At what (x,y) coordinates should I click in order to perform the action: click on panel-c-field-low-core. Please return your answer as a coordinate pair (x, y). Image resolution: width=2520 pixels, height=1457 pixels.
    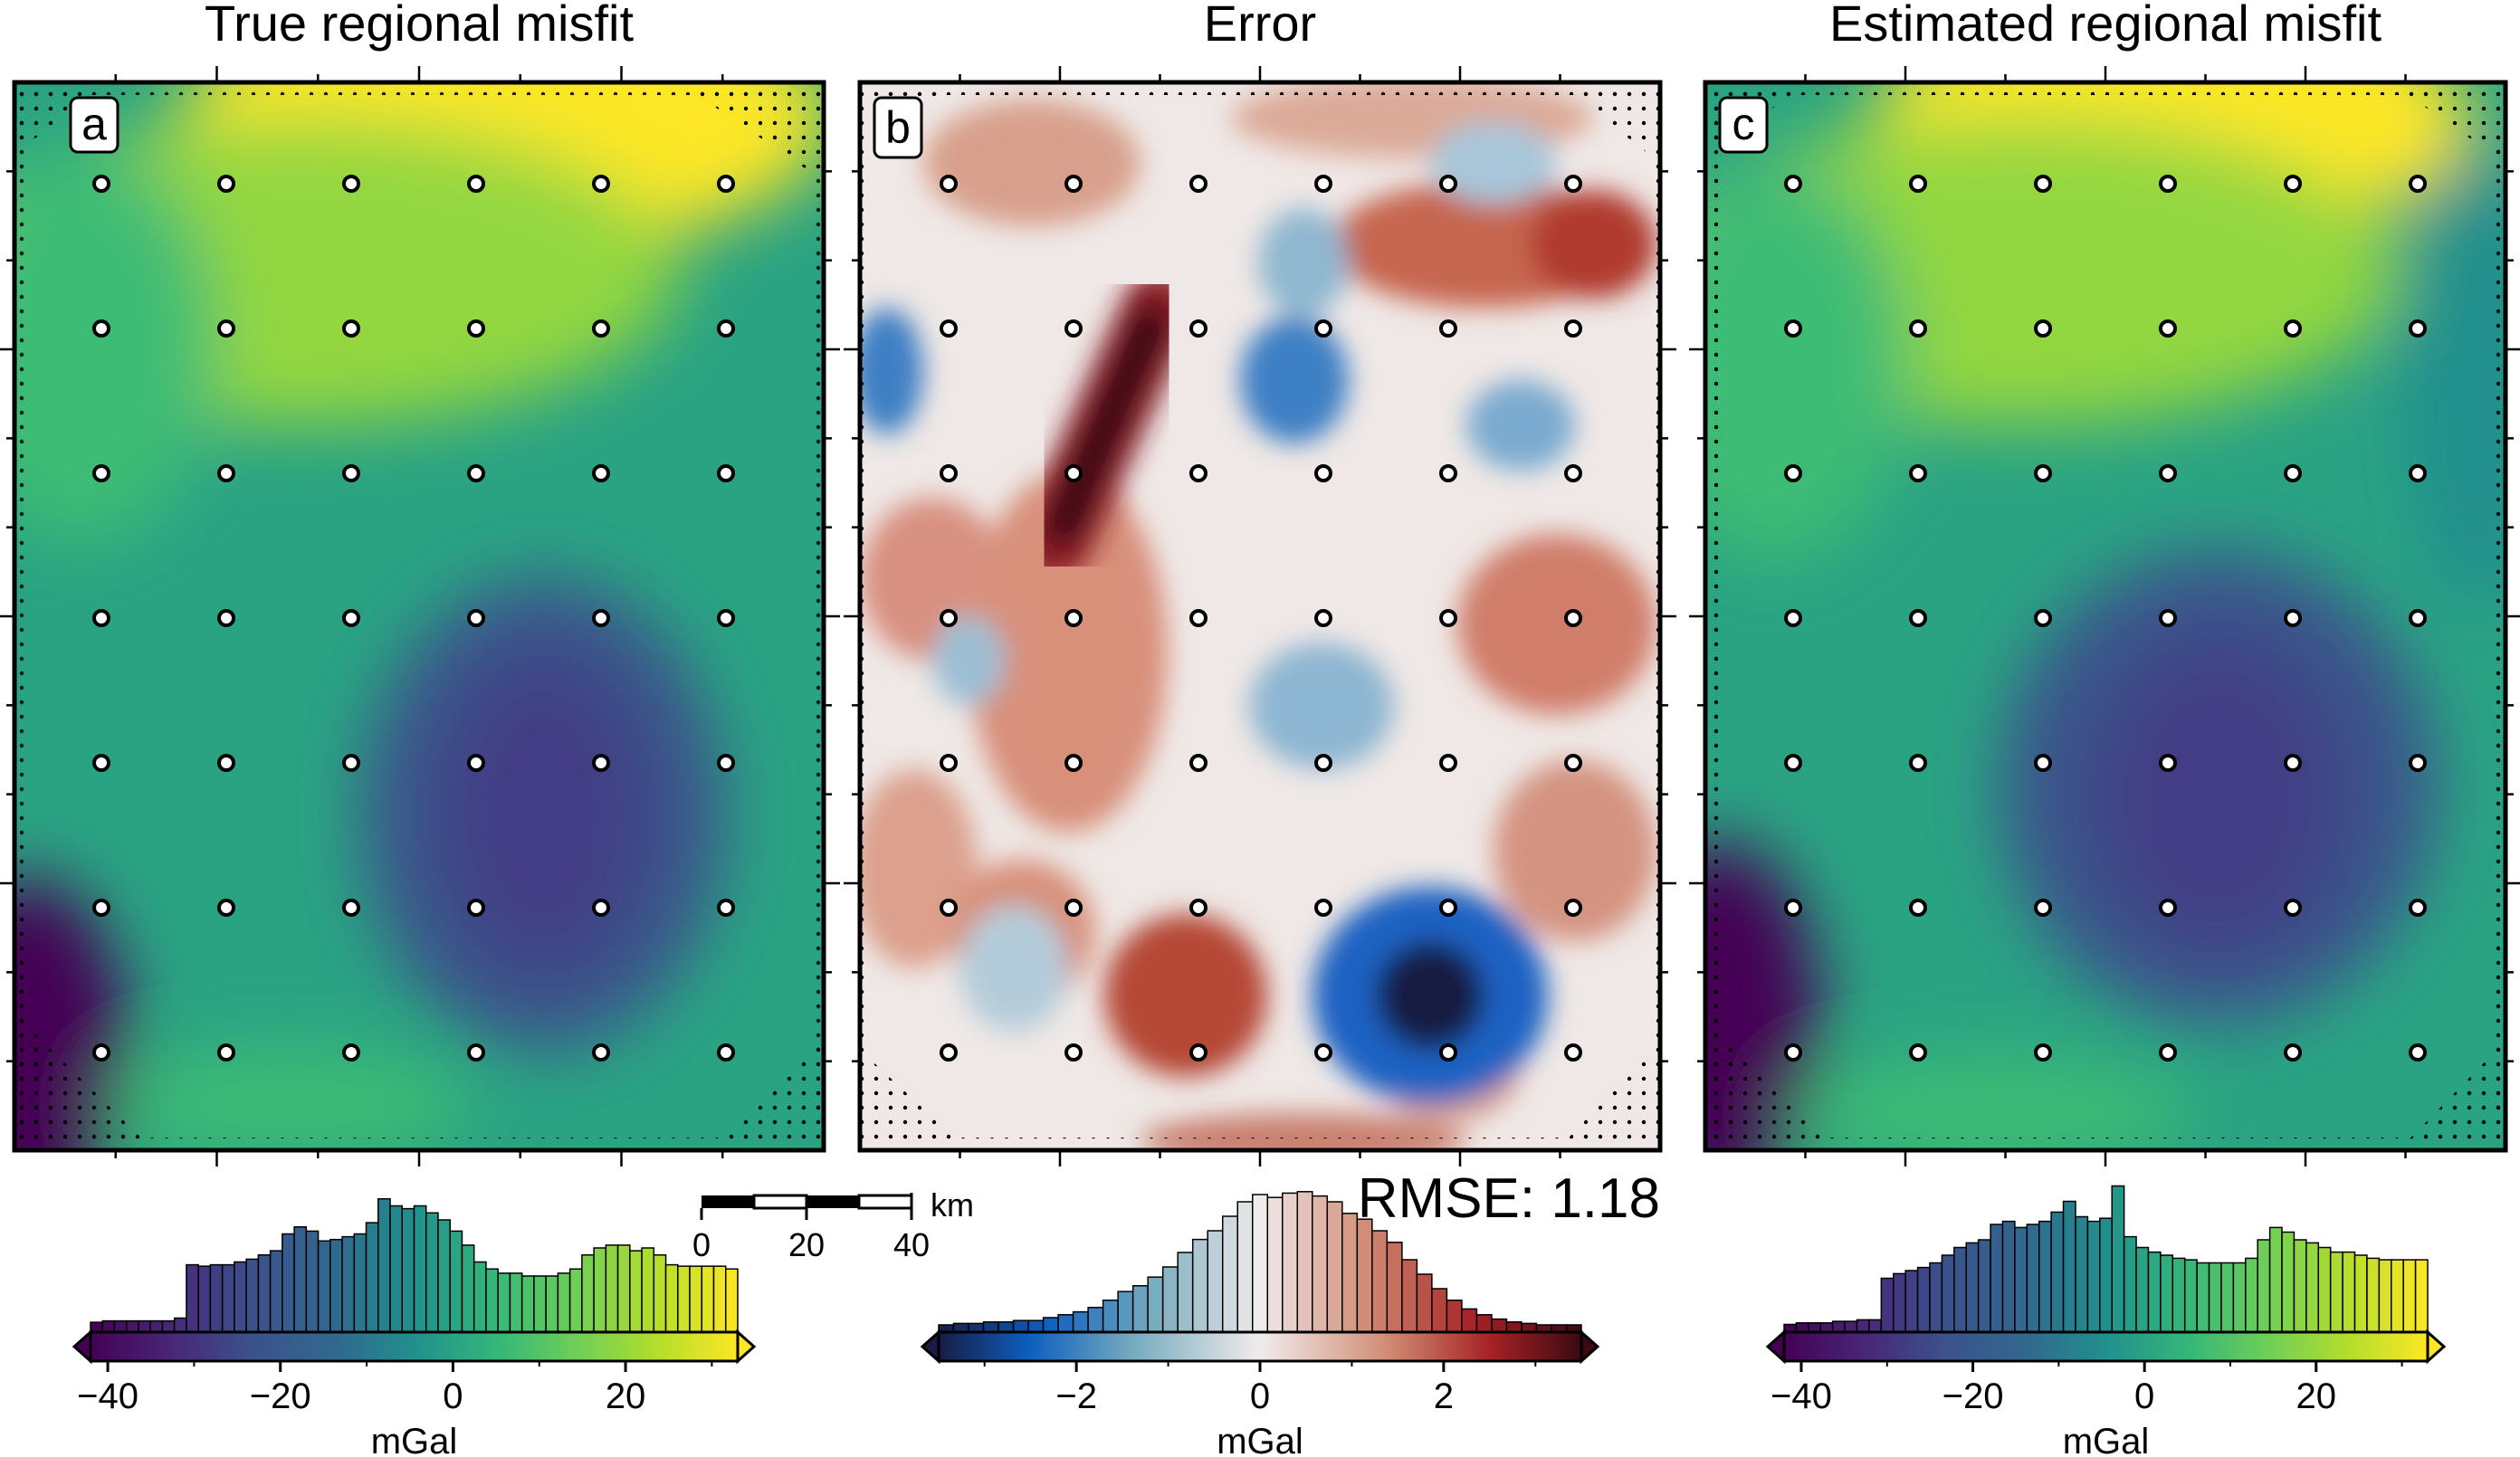
    Looking at the image, I should click on (2217, 796).